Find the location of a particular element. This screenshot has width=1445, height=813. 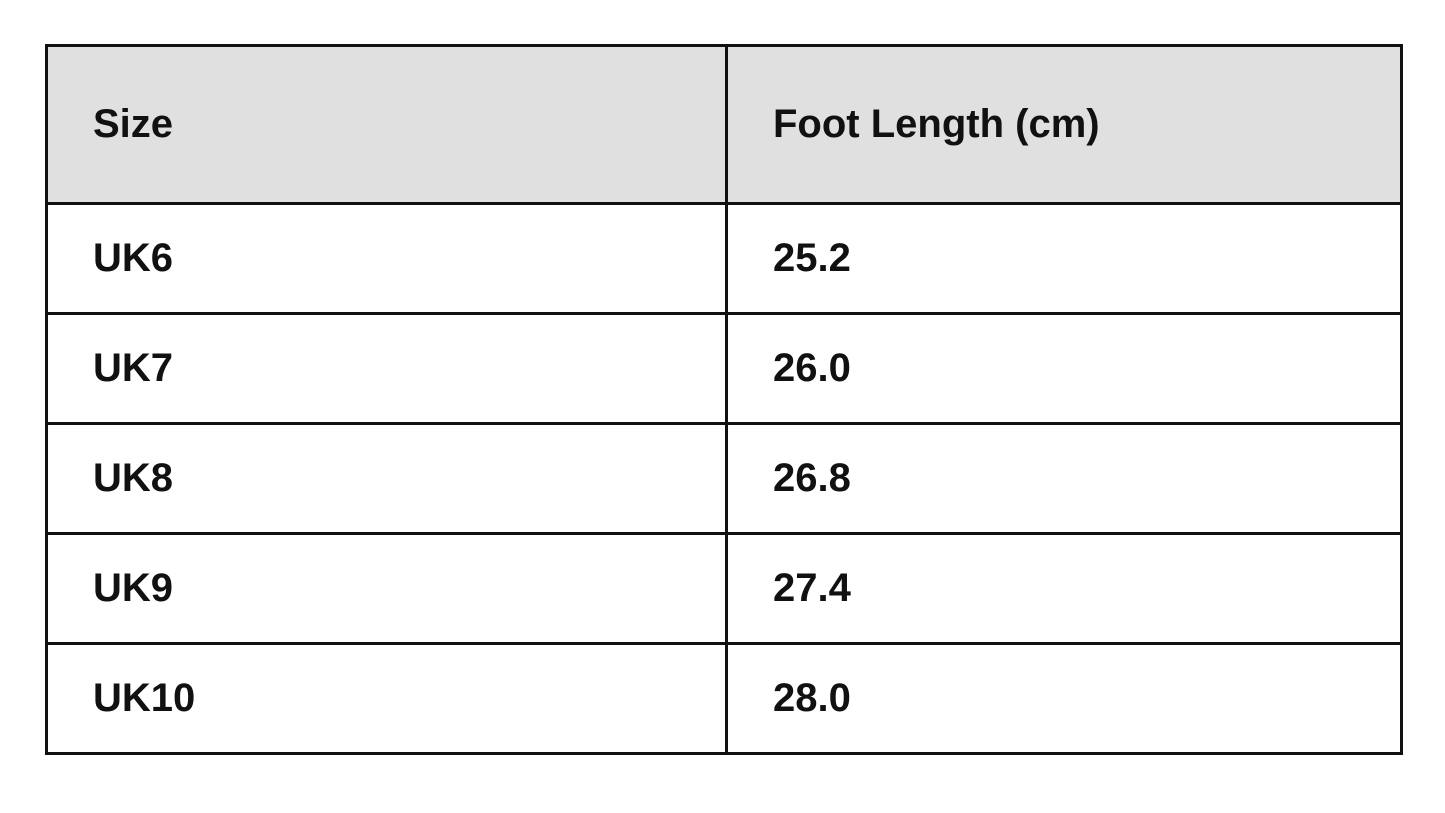

table-row: UK8 26.8 is located at coordinates (724, 478).